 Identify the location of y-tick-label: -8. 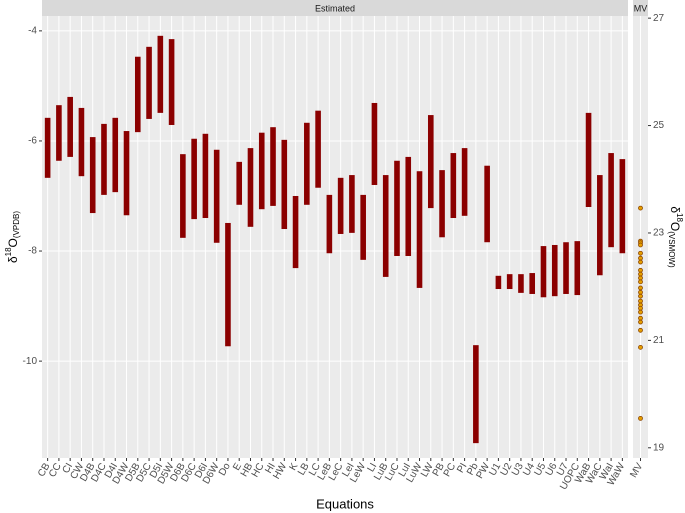
(32, 251).